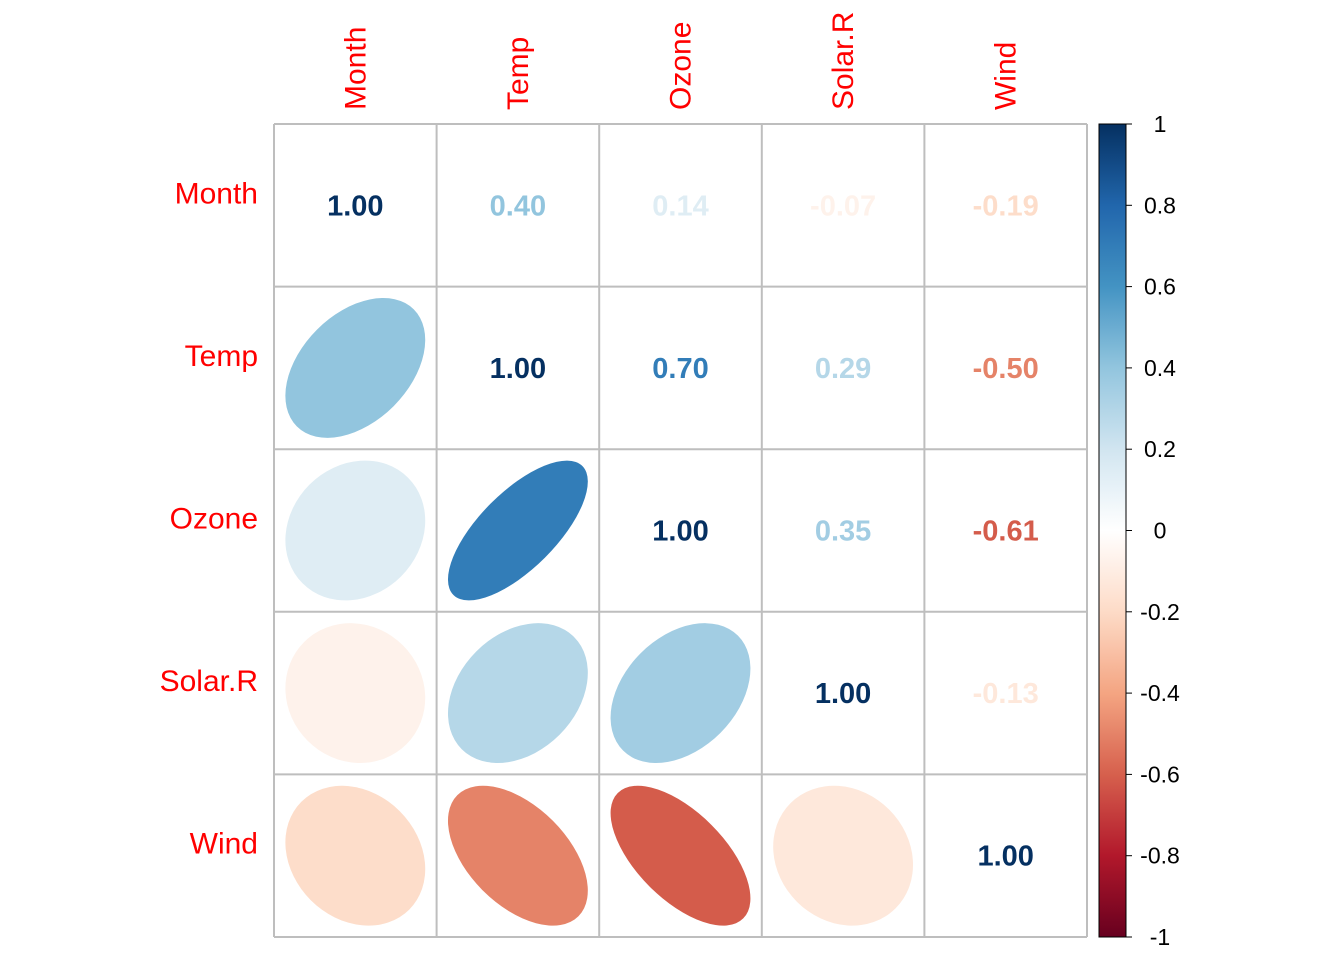 The height and width of the screenshot is (960, 1344). Describe the element at coordinates (355, 206) in the screenshot. I see `corr-value-Month-Month: 1.00` at that location.